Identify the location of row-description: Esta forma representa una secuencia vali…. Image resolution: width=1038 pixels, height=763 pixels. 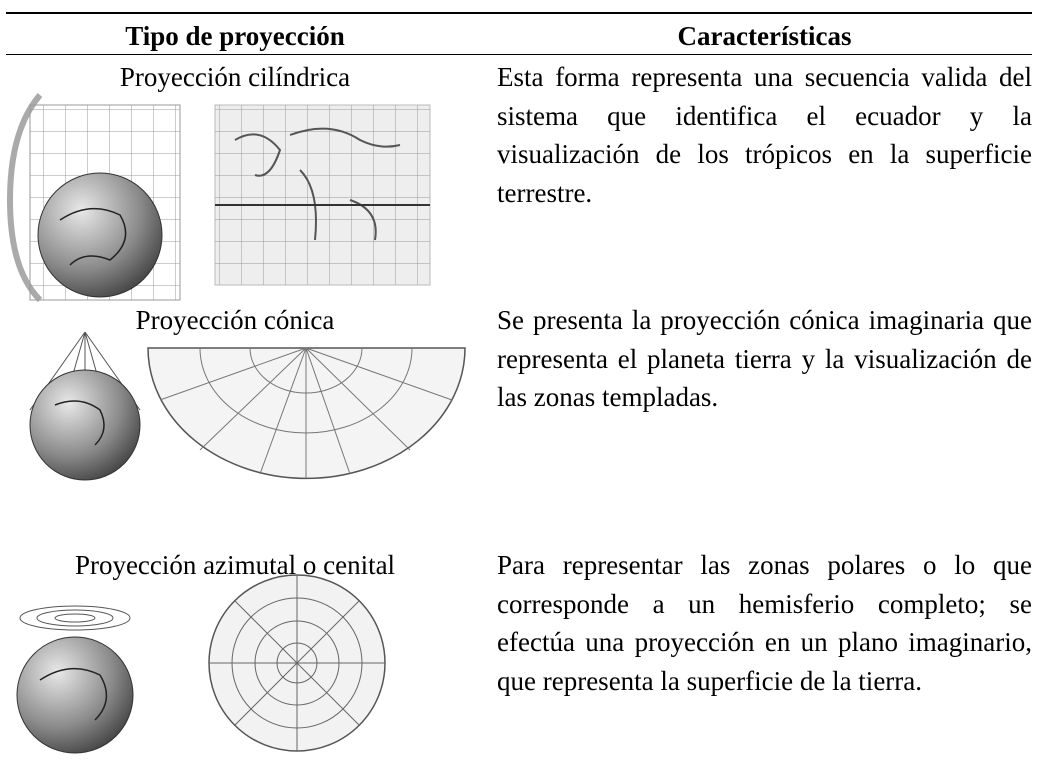
(764, 135).